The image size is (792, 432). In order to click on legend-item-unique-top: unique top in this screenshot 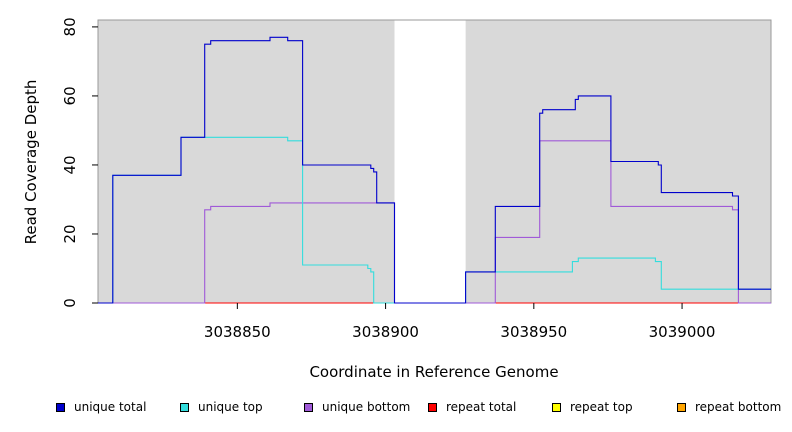, I will do `click(221, 407)`.